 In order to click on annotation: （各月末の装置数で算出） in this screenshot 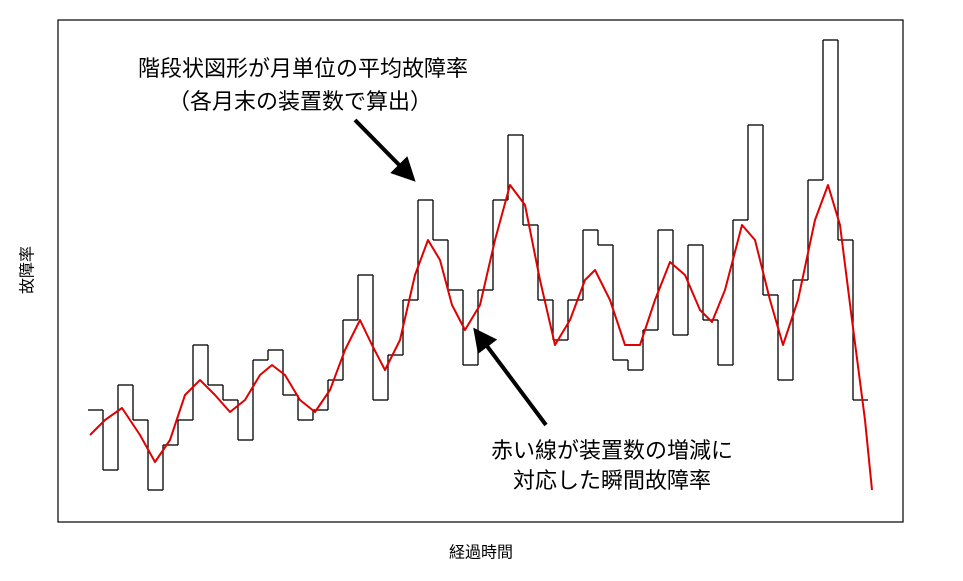, I will do `click(300, 102)`.